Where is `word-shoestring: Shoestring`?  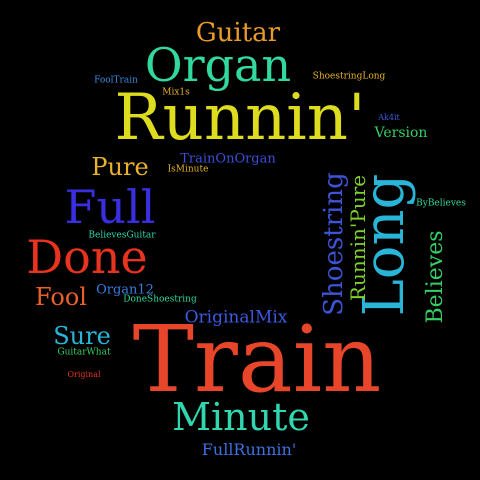
word-shoestring: Shoestring is located at coordinates (334, 244).